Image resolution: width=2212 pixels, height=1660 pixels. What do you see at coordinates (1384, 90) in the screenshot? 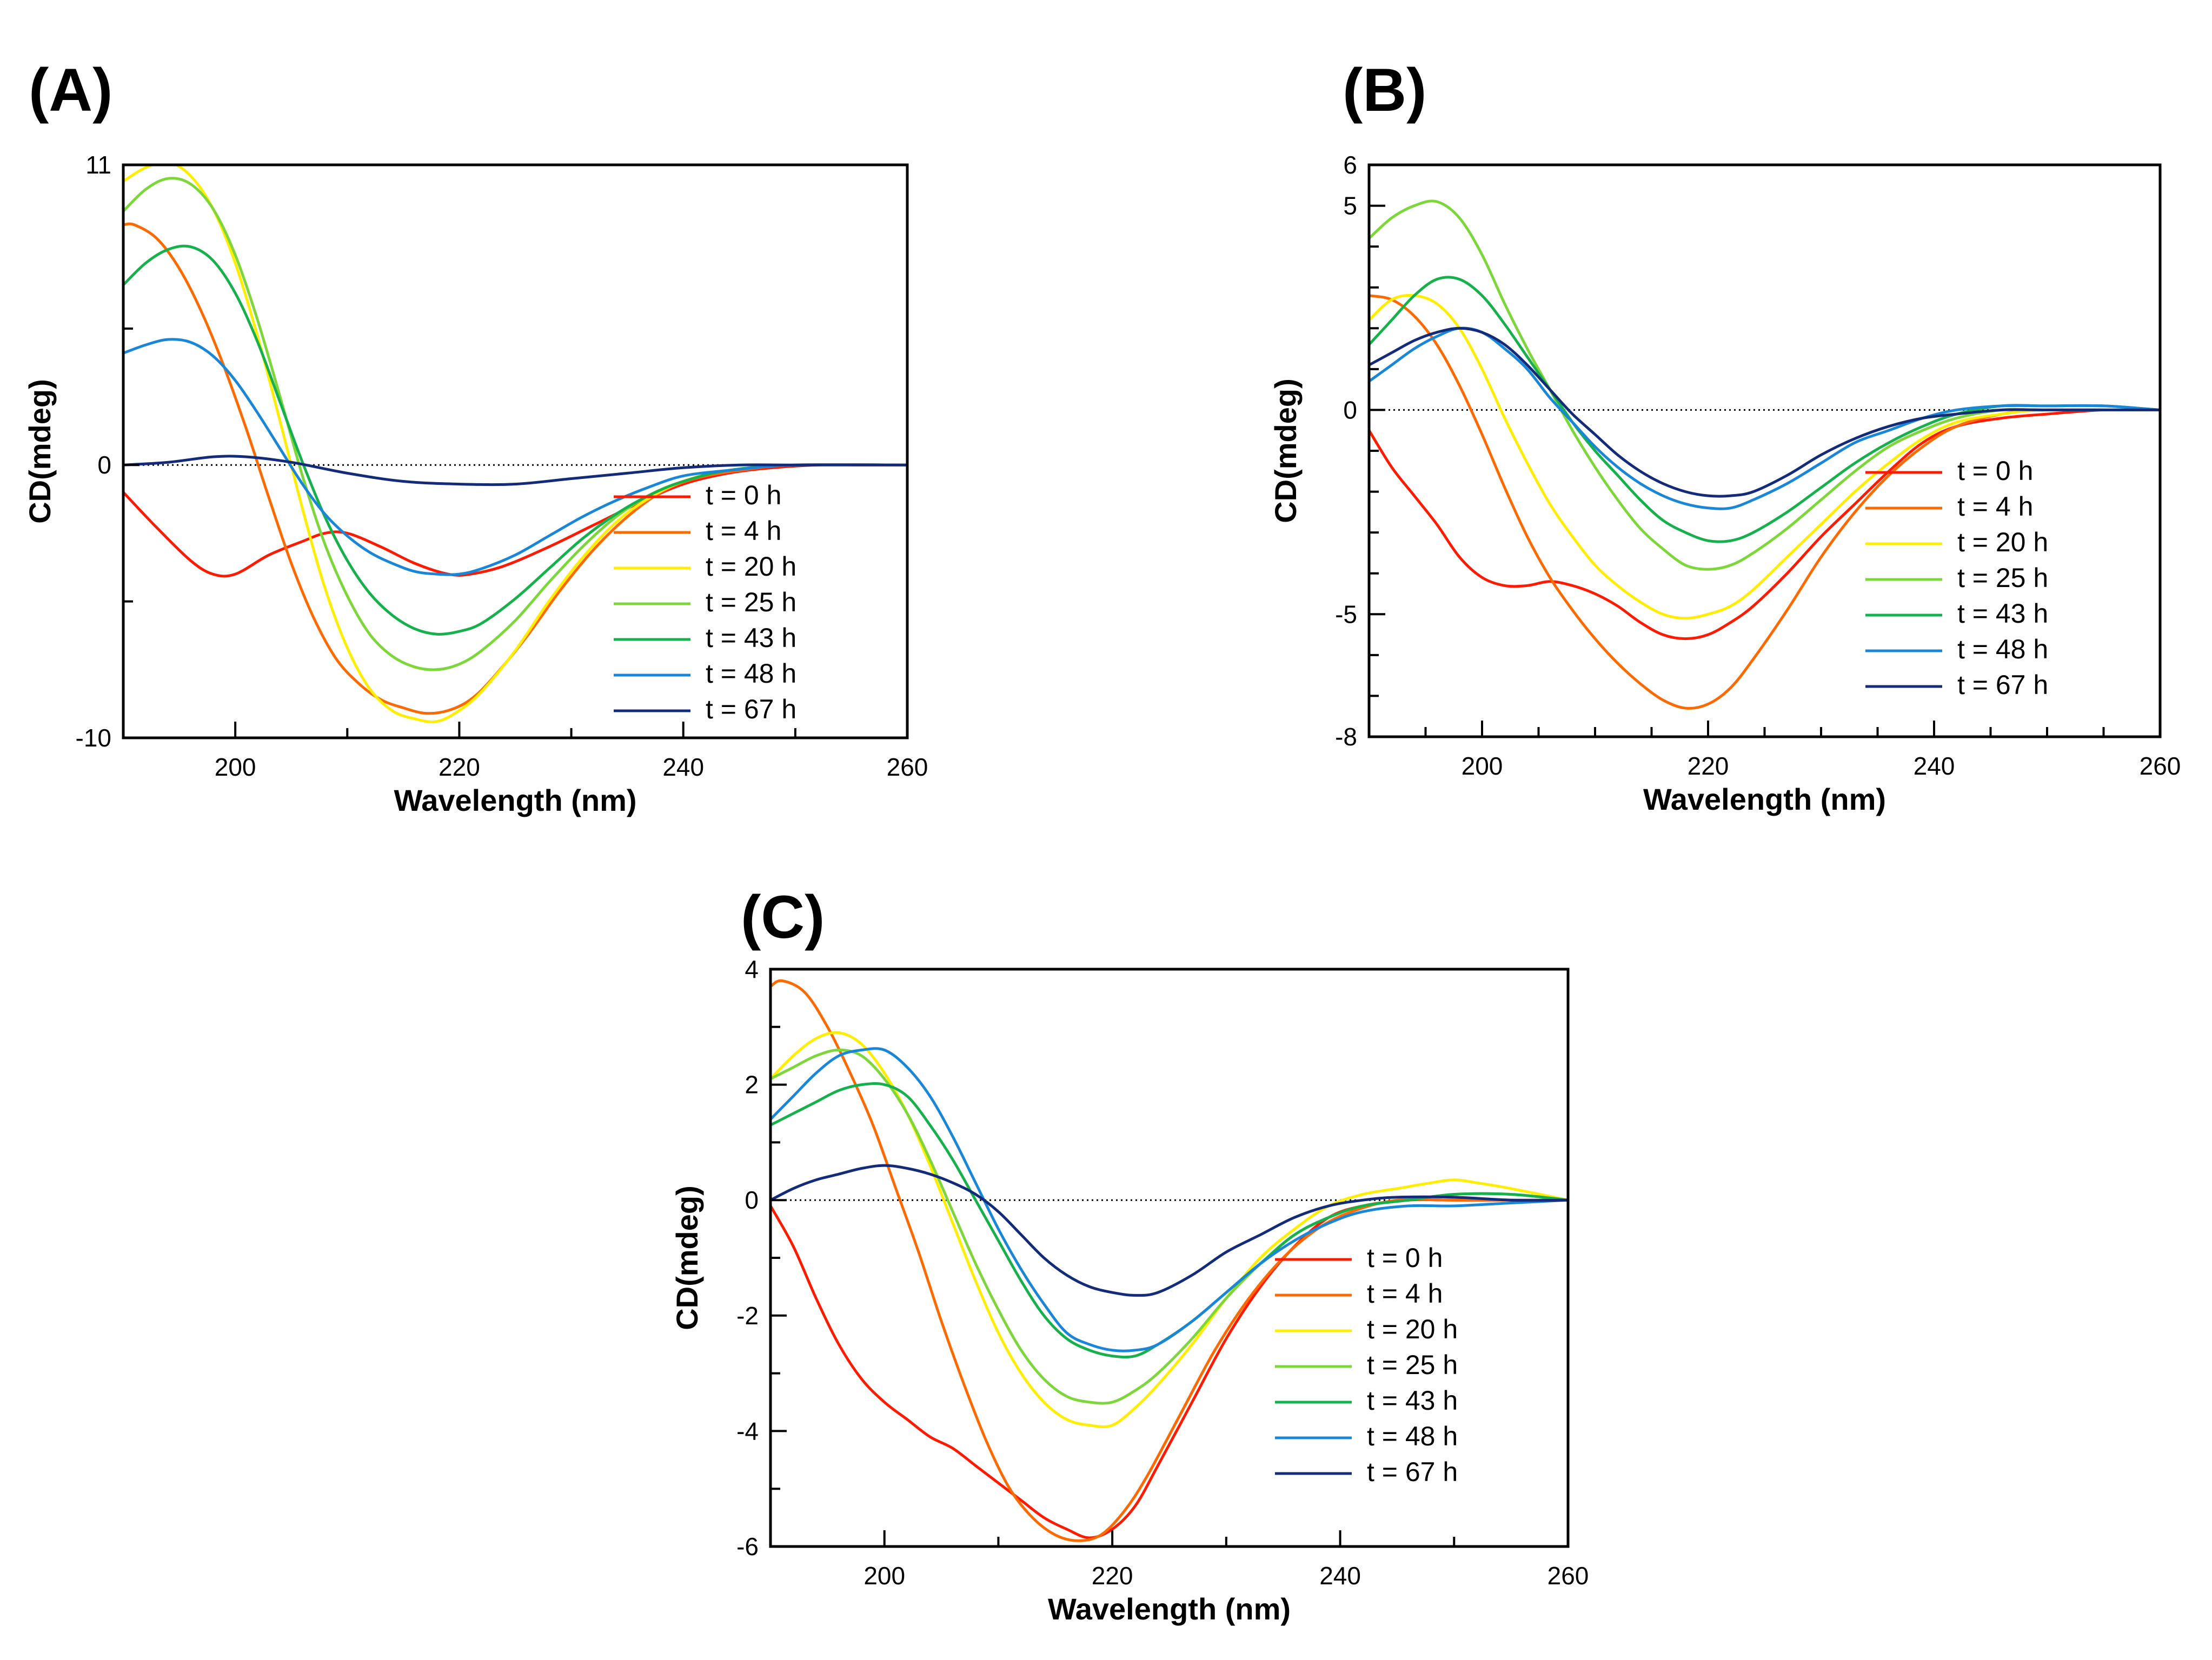
I see `panel-label: (B)` at bounding box center [1384, 90].